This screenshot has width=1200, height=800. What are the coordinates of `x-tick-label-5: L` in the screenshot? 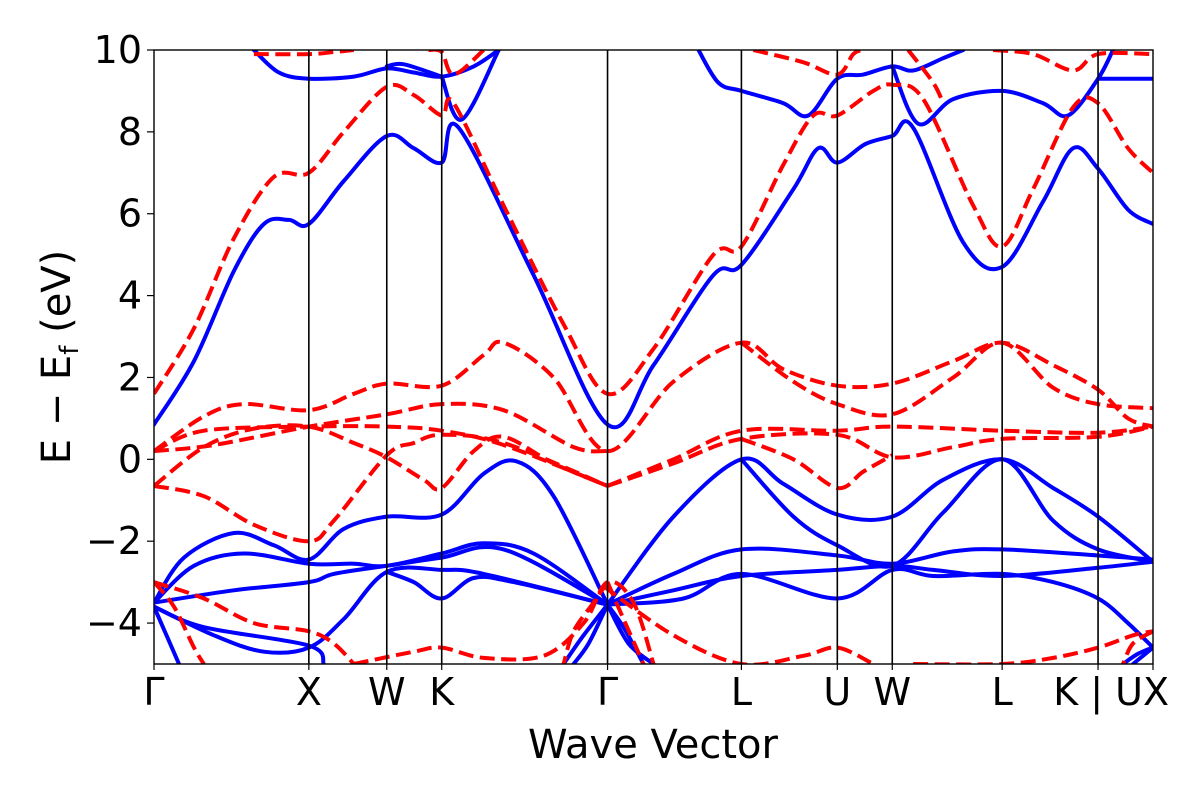 It's located at (741, 692).